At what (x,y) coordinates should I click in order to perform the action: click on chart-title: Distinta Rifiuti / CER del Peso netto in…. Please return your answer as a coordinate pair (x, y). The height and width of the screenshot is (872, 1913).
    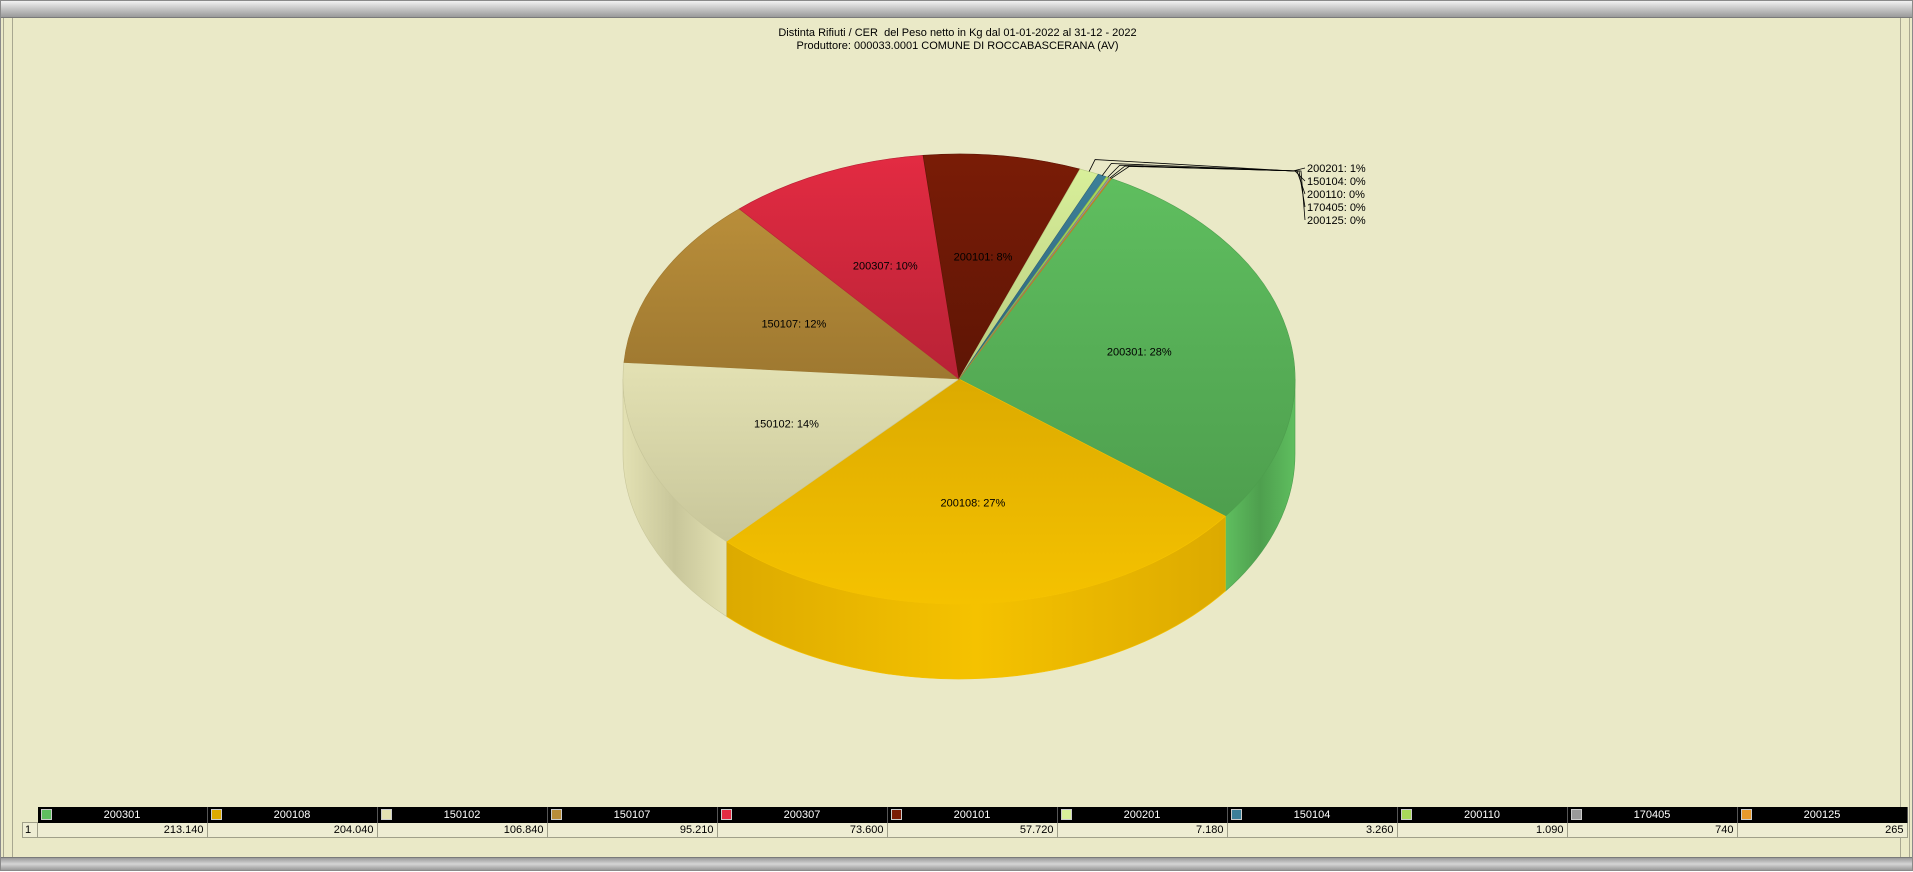
    Looking at the image, I should click on (957, 40).